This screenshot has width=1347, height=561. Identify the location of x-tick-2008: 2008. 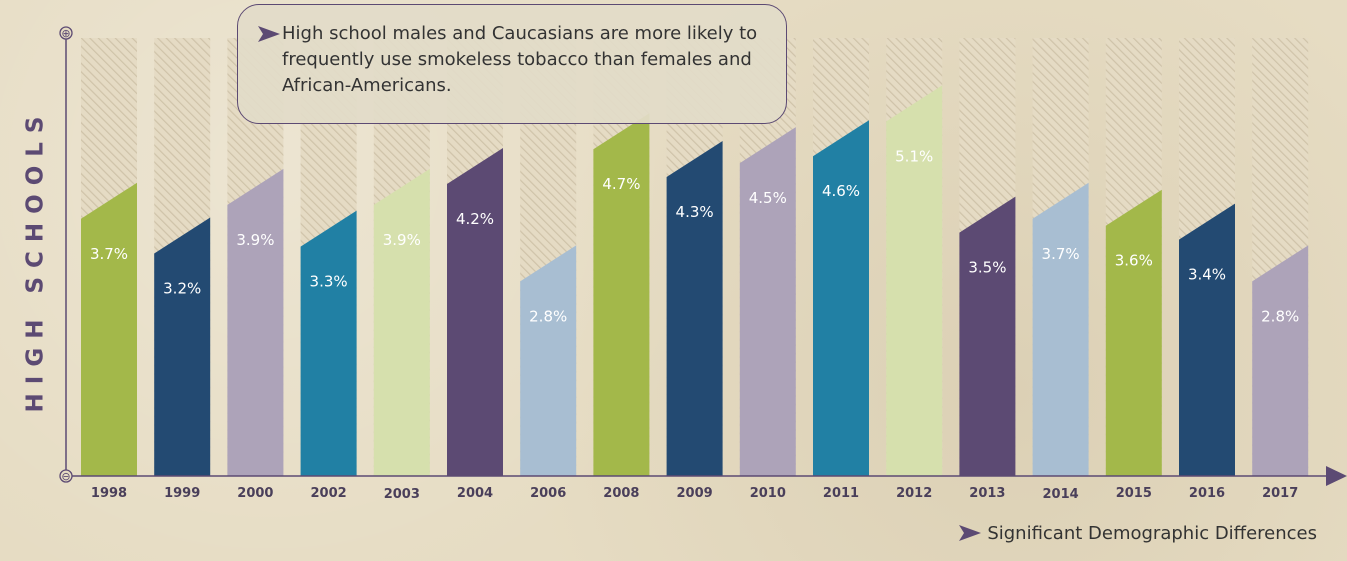
(621, 493).